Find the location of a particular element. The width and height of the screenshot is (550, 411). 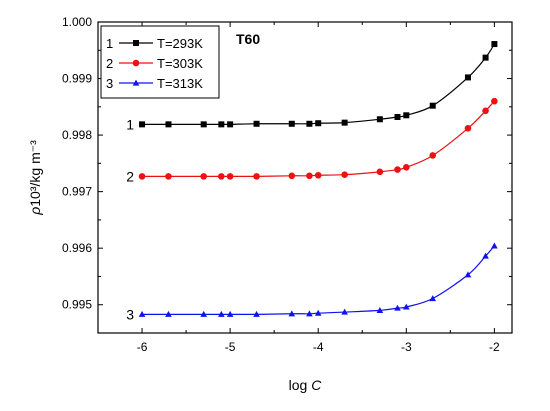

series-2: 2 is located at coordinates (312, 140).